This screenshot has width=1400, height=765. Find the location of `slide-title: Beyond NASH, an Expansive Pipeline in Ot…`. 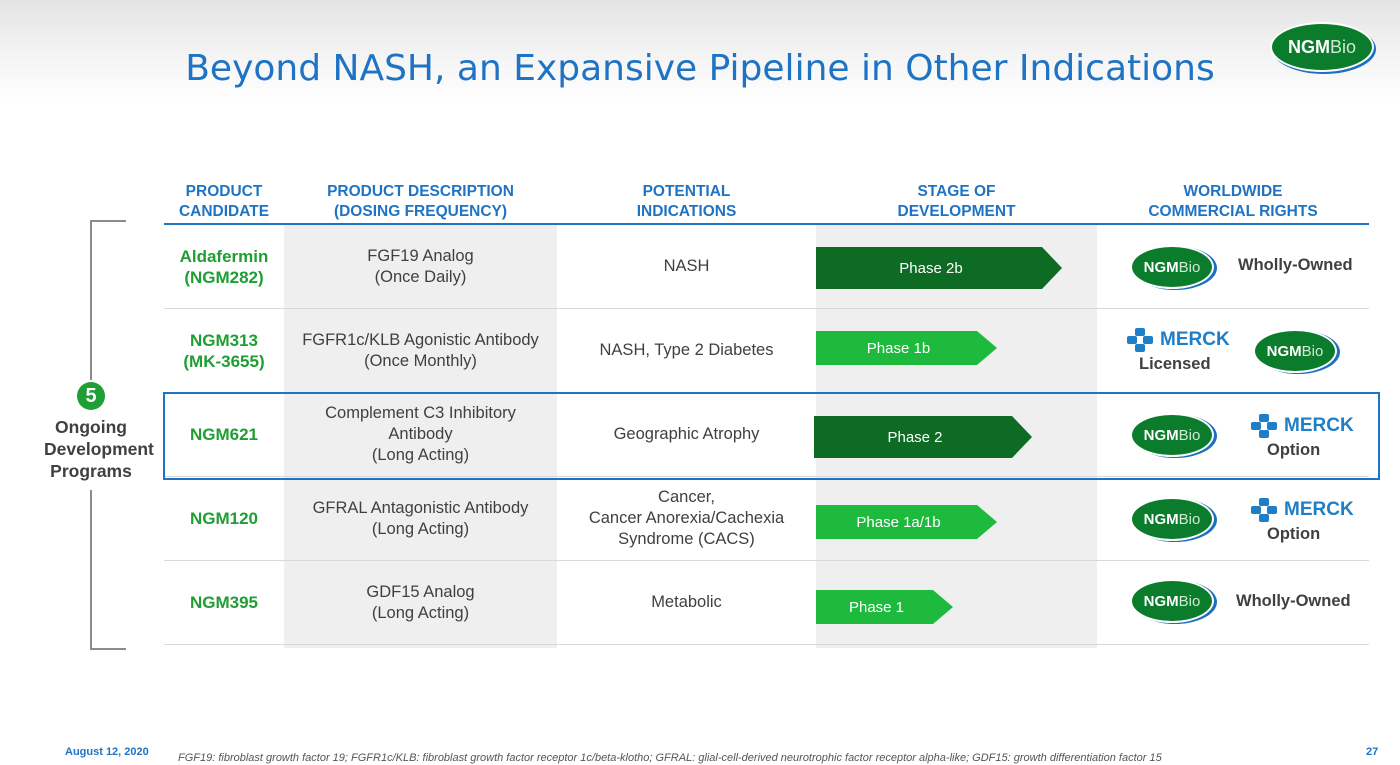

slide-title: Beyond NASH, an Expansive Pipeline in Ot… is located at coordinates (700, 68).